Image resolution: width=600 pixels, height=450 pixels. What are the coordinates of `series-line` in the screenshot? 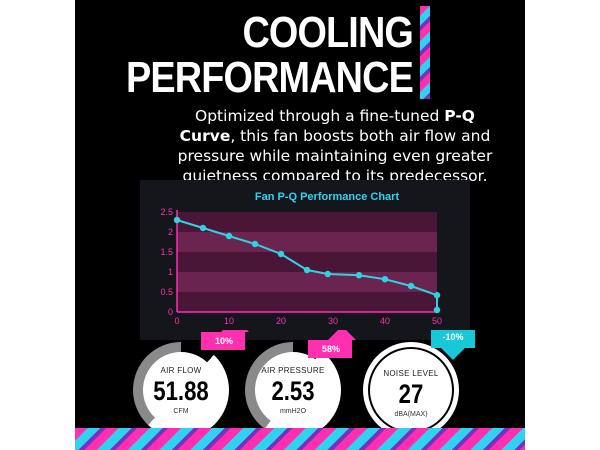 It's located at (307, 264).